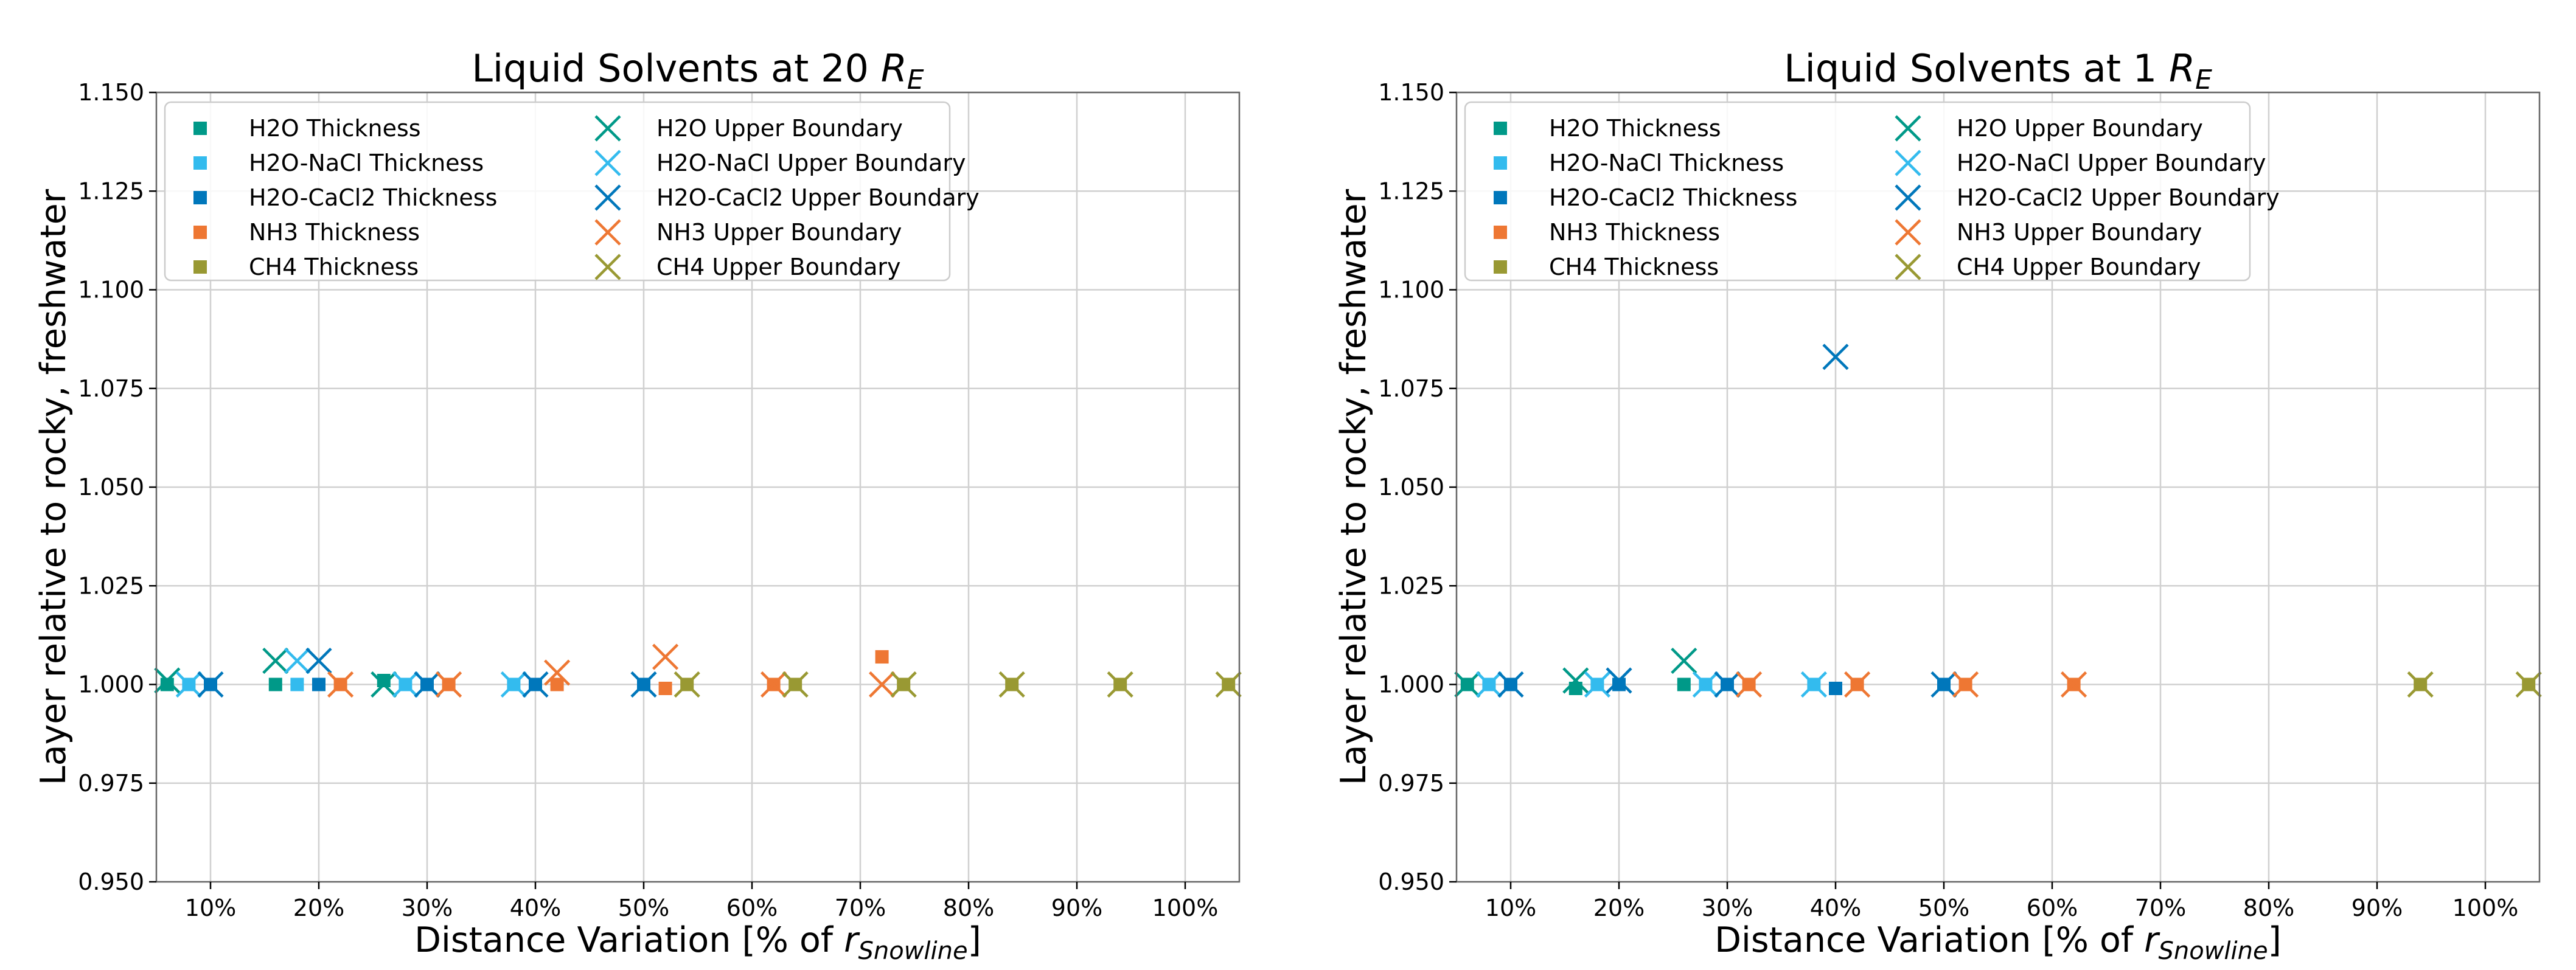  I want to click on x-tick-label: 80%, so click(968, 908).